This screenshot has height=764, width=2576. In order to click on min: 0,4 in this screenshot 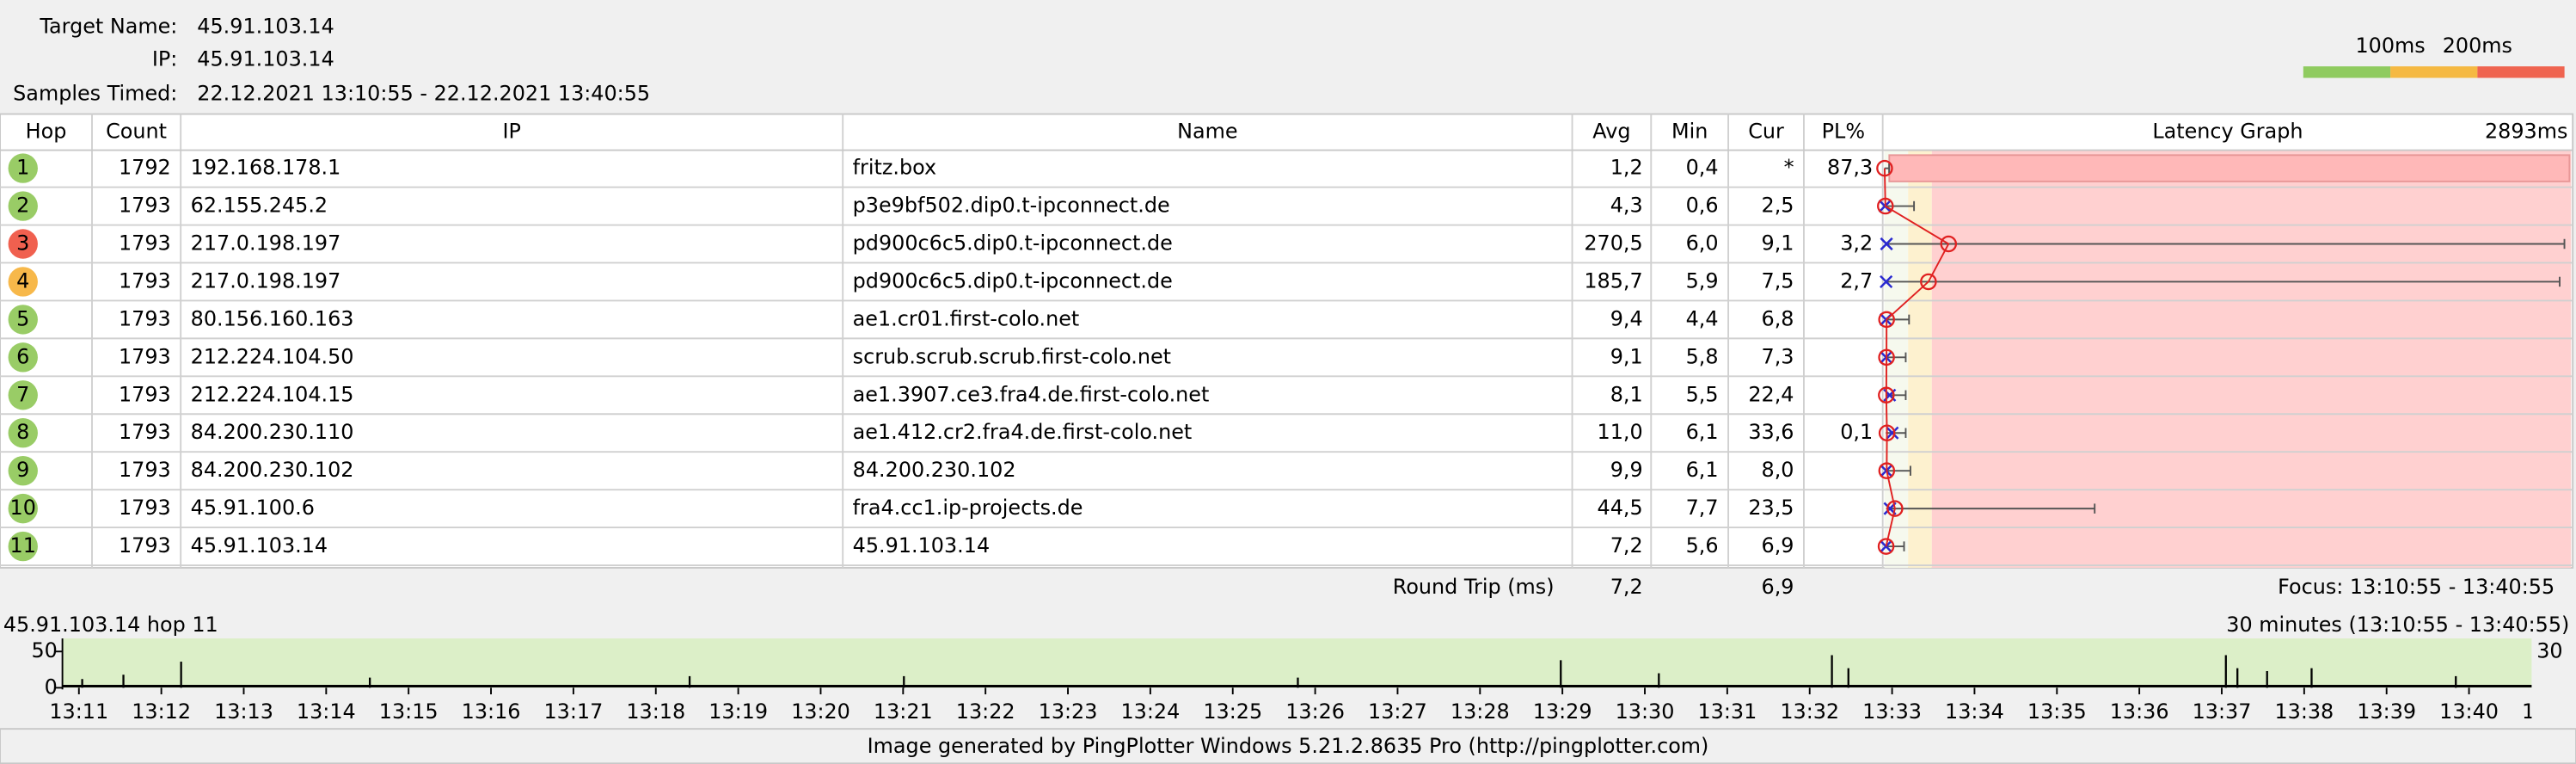, I will do `click(1702, 168)`.